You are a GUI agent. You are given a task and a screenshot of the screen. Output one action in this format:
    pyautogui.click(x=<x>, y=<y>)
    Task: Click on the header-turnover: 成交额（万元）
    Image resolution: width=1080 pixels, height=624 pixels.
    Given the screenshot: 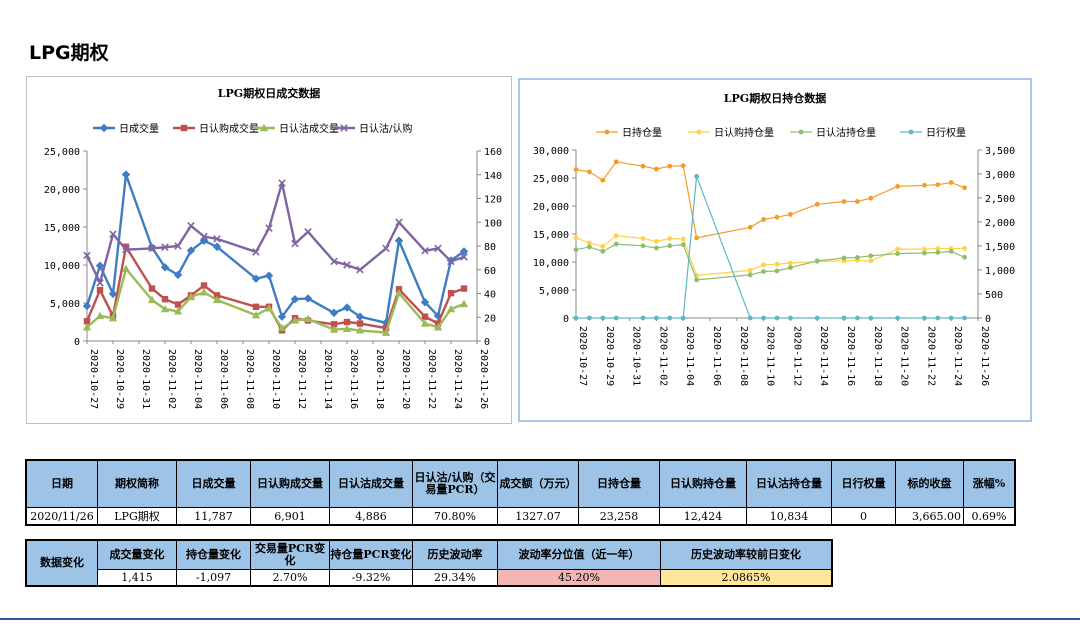 What is the action you would take?
    pyautogui.click(x=538, y=483)
    